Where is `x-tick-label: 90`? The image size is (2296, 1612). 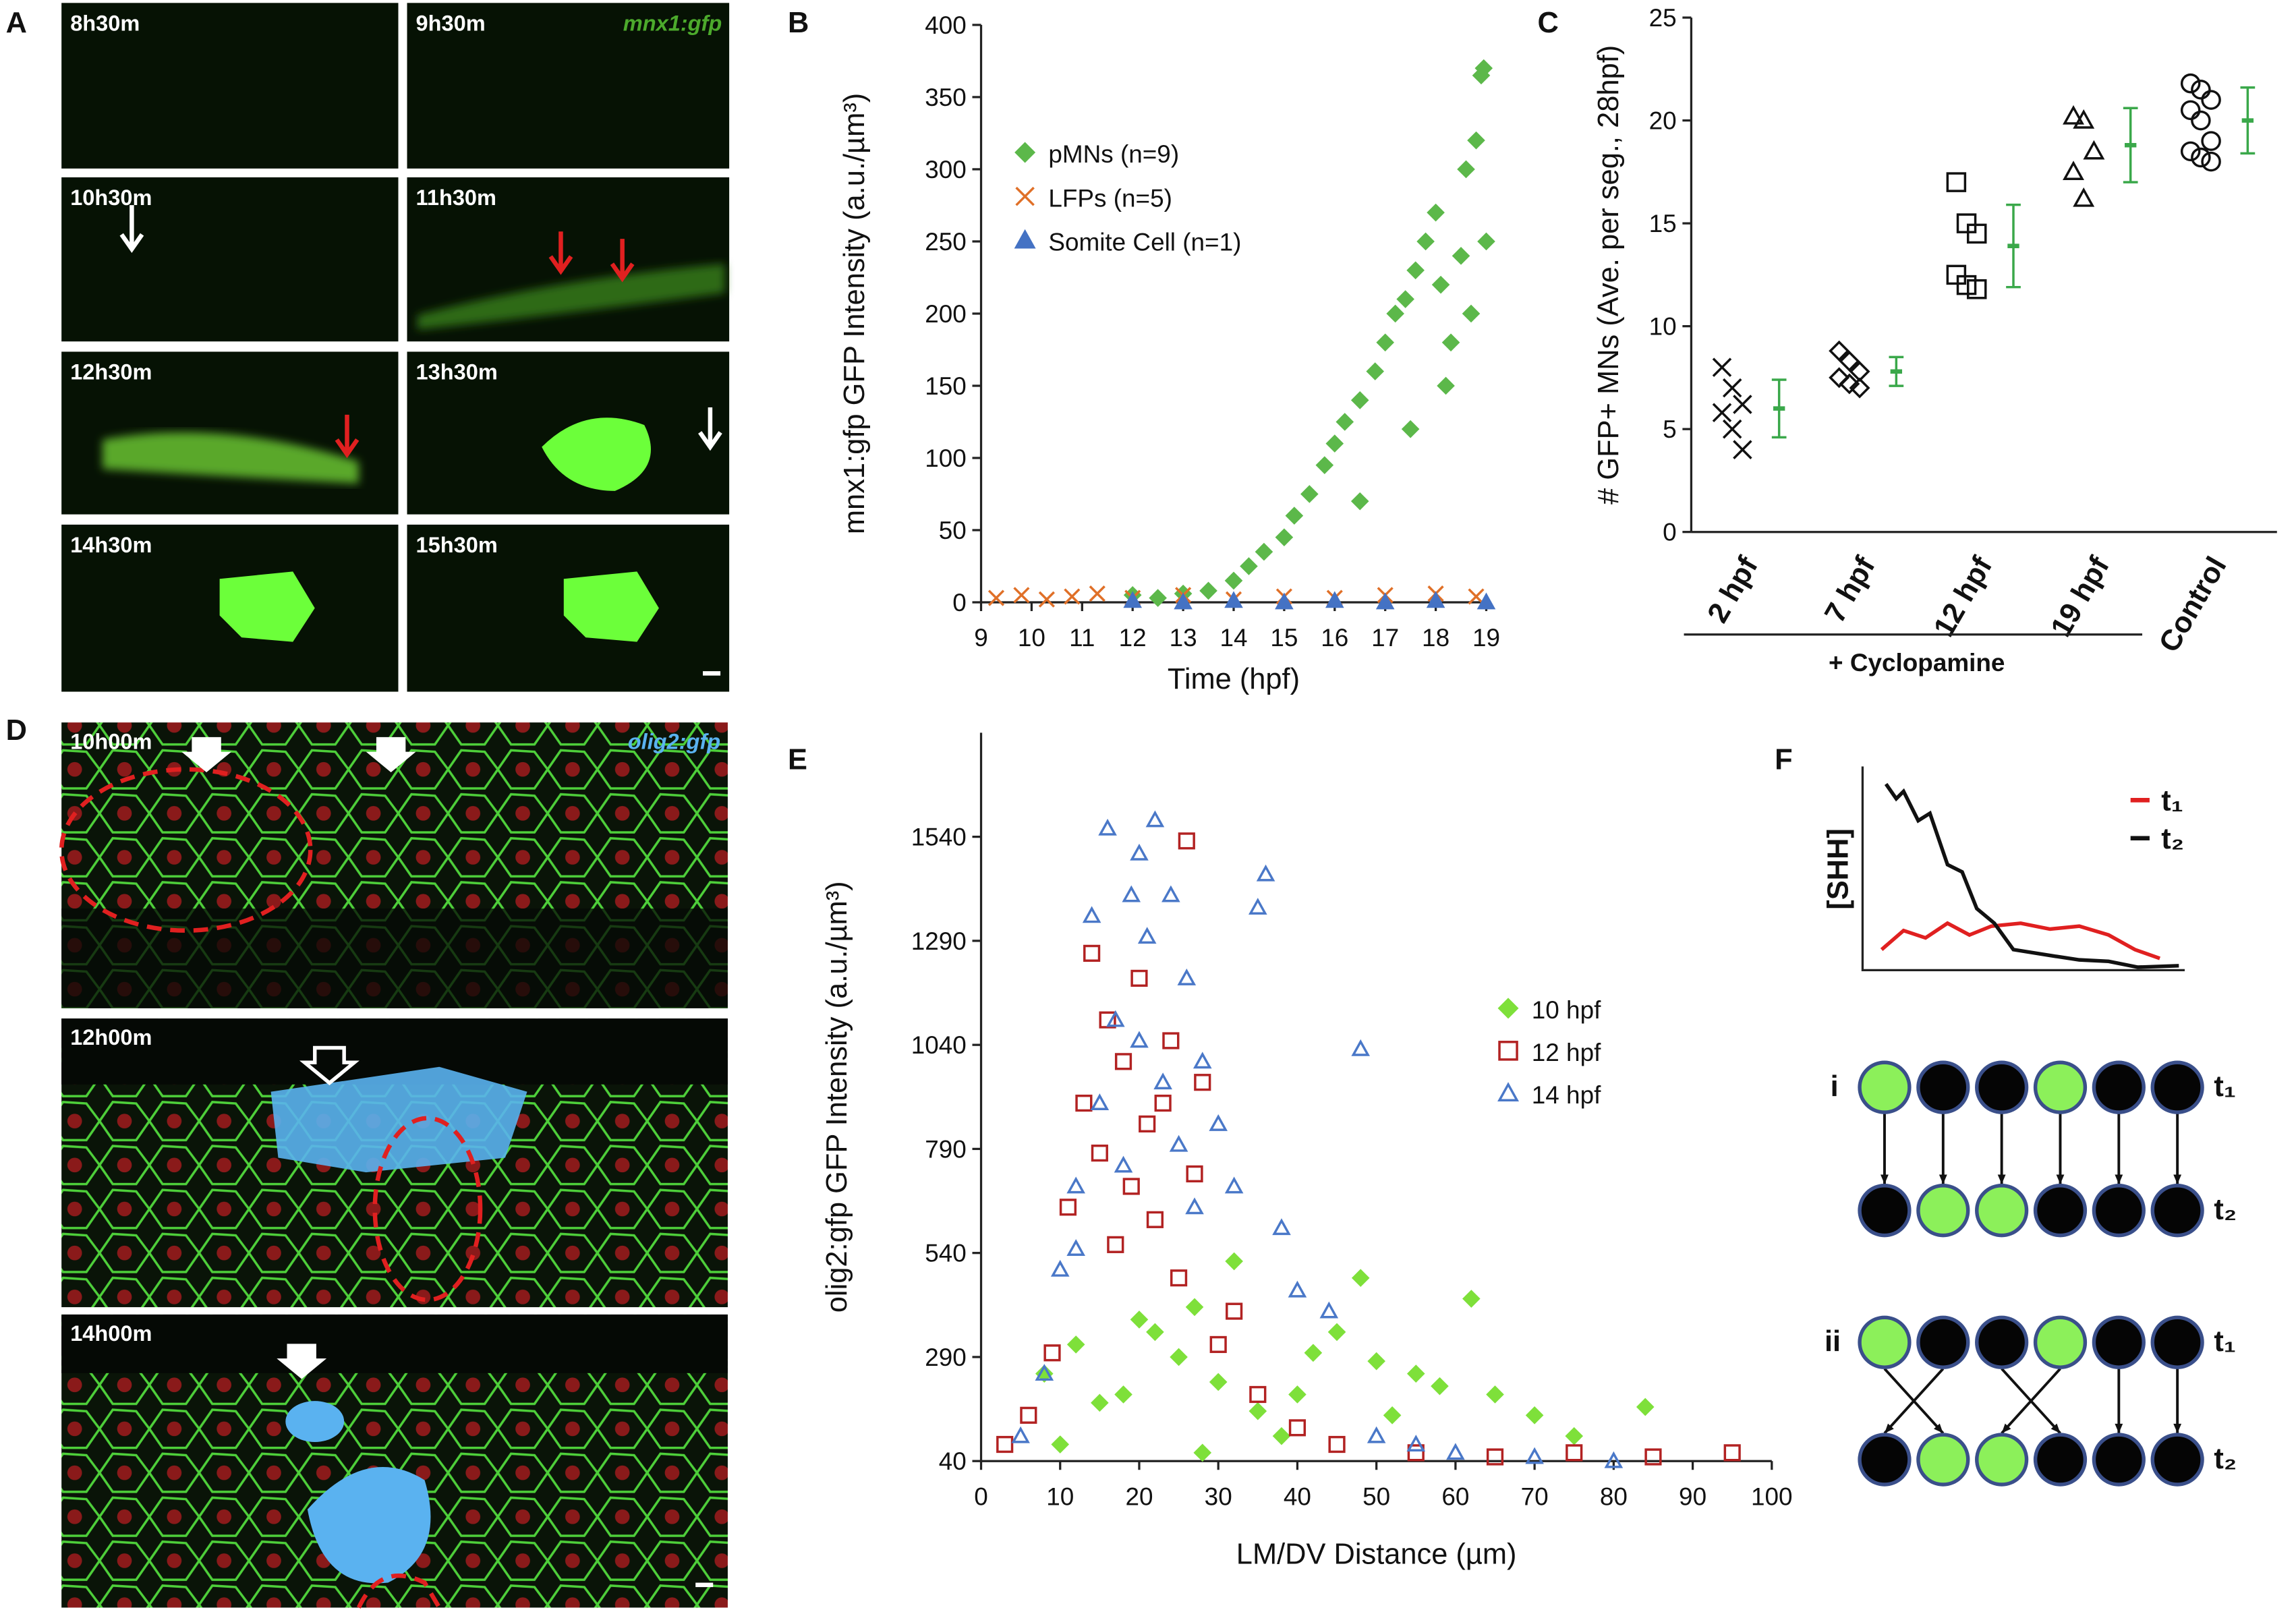 x-tick-label: 90 is located at coordinates (1692, 1496).